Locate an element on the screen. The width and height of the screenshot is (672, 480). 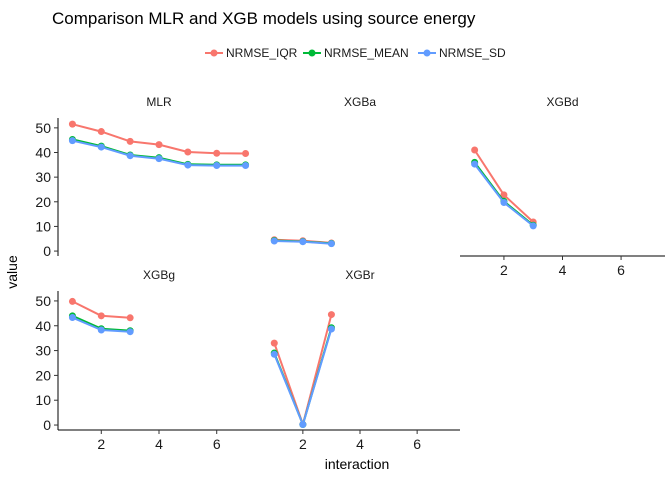
panel-xgba: XGBa is located at coordinates (323, 171).